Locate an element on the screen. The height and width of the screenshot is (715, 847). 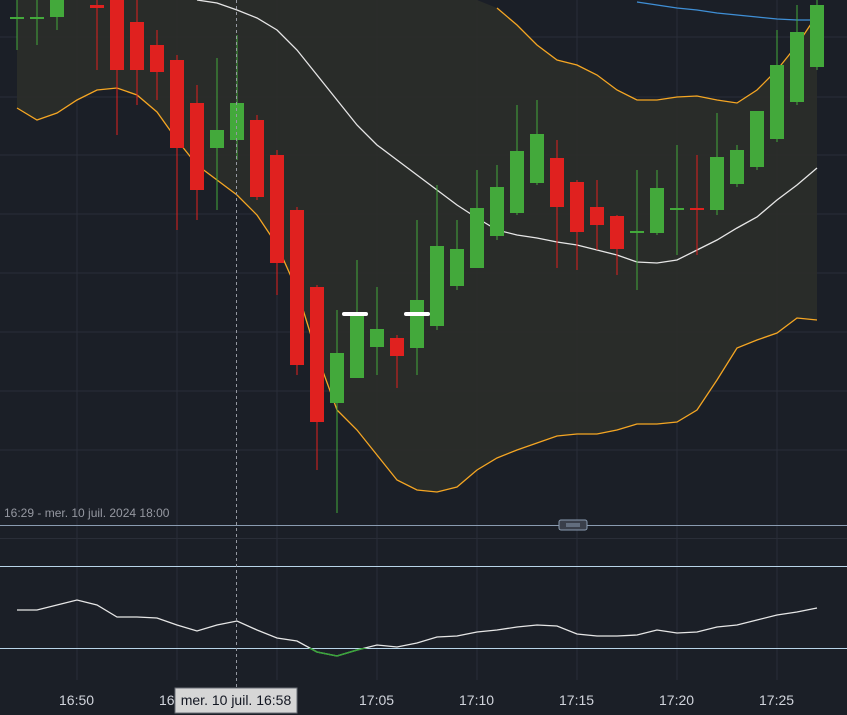
oscillator-pane is located at coordinates (423, 611).